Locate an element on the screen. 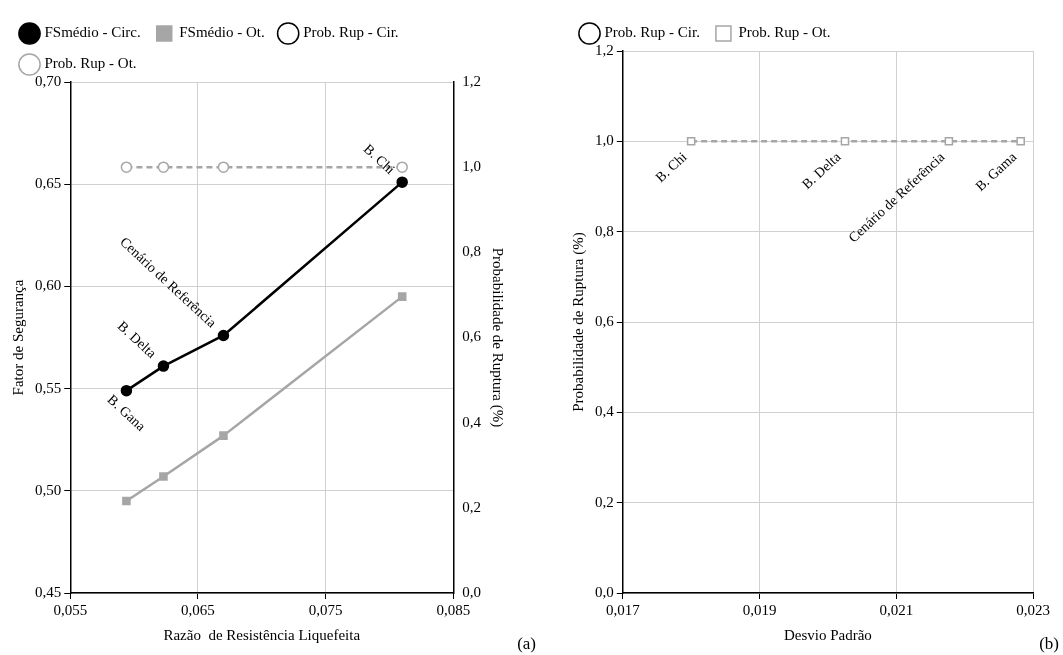 The width and height of the screenshot is (1063, 655). x-tick-label: 0,019 is located at coordinates (759, 609).